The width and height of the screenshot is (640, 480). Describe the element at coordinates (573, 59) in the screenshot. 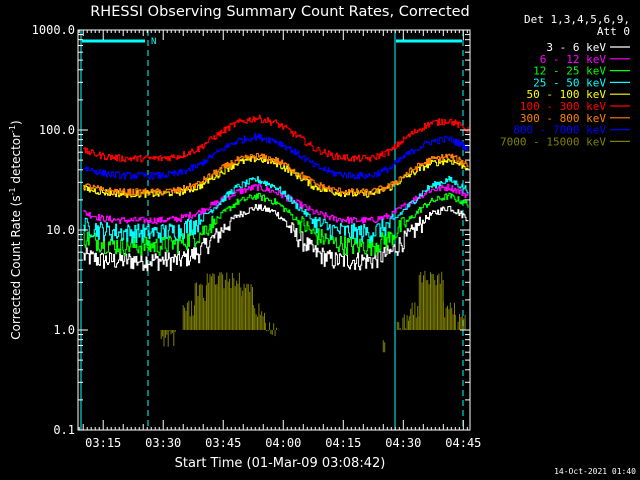

I see `legend-label: 6 - 12 keV` at that location.